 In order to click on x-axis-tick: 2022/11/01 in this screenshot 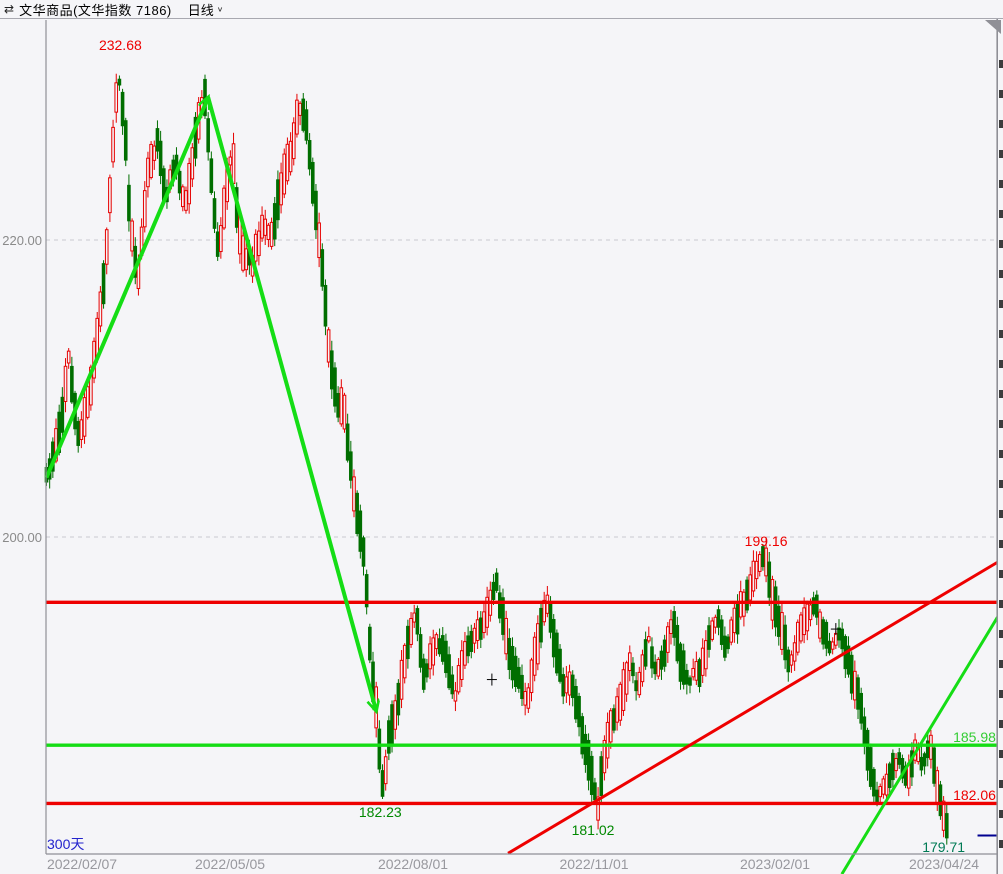, I will do `click(594, 864)`.